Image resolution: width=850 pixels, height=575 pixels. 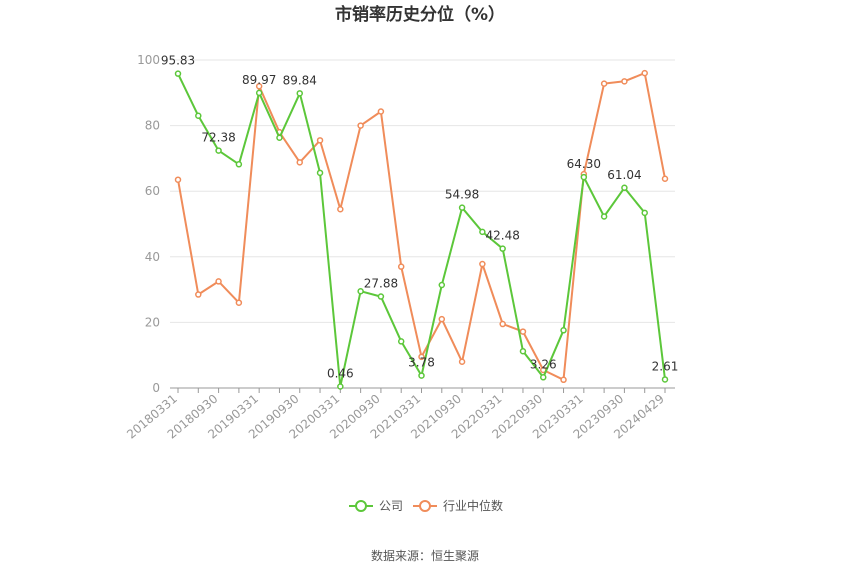 What do you see at coordinates (148, 60) in the screenshot?
I see `y-tick-label: 100` at bounding box center [148, 60].